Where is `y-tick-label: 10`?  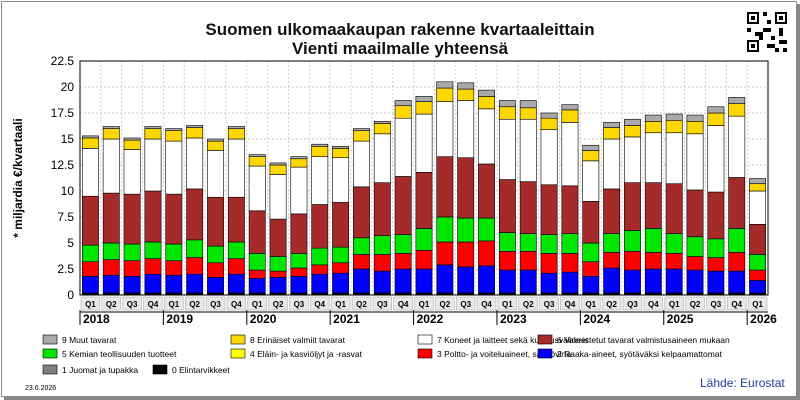
y-tick-label: 10 is located at coordinates (68, 191).